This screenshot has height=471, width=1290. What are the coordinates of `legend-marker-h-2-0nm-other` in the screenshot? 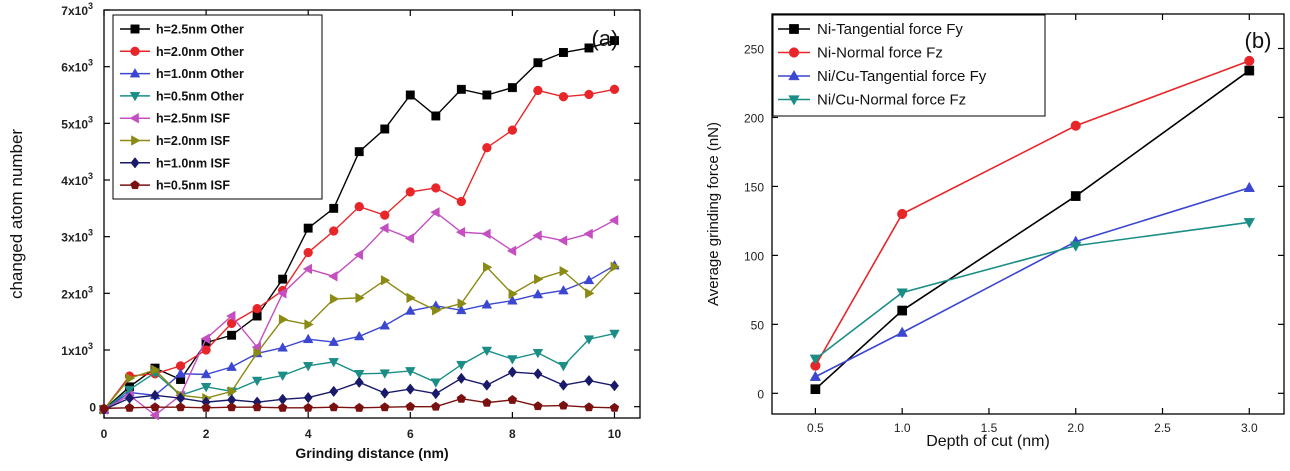 It's located at (135, 51).